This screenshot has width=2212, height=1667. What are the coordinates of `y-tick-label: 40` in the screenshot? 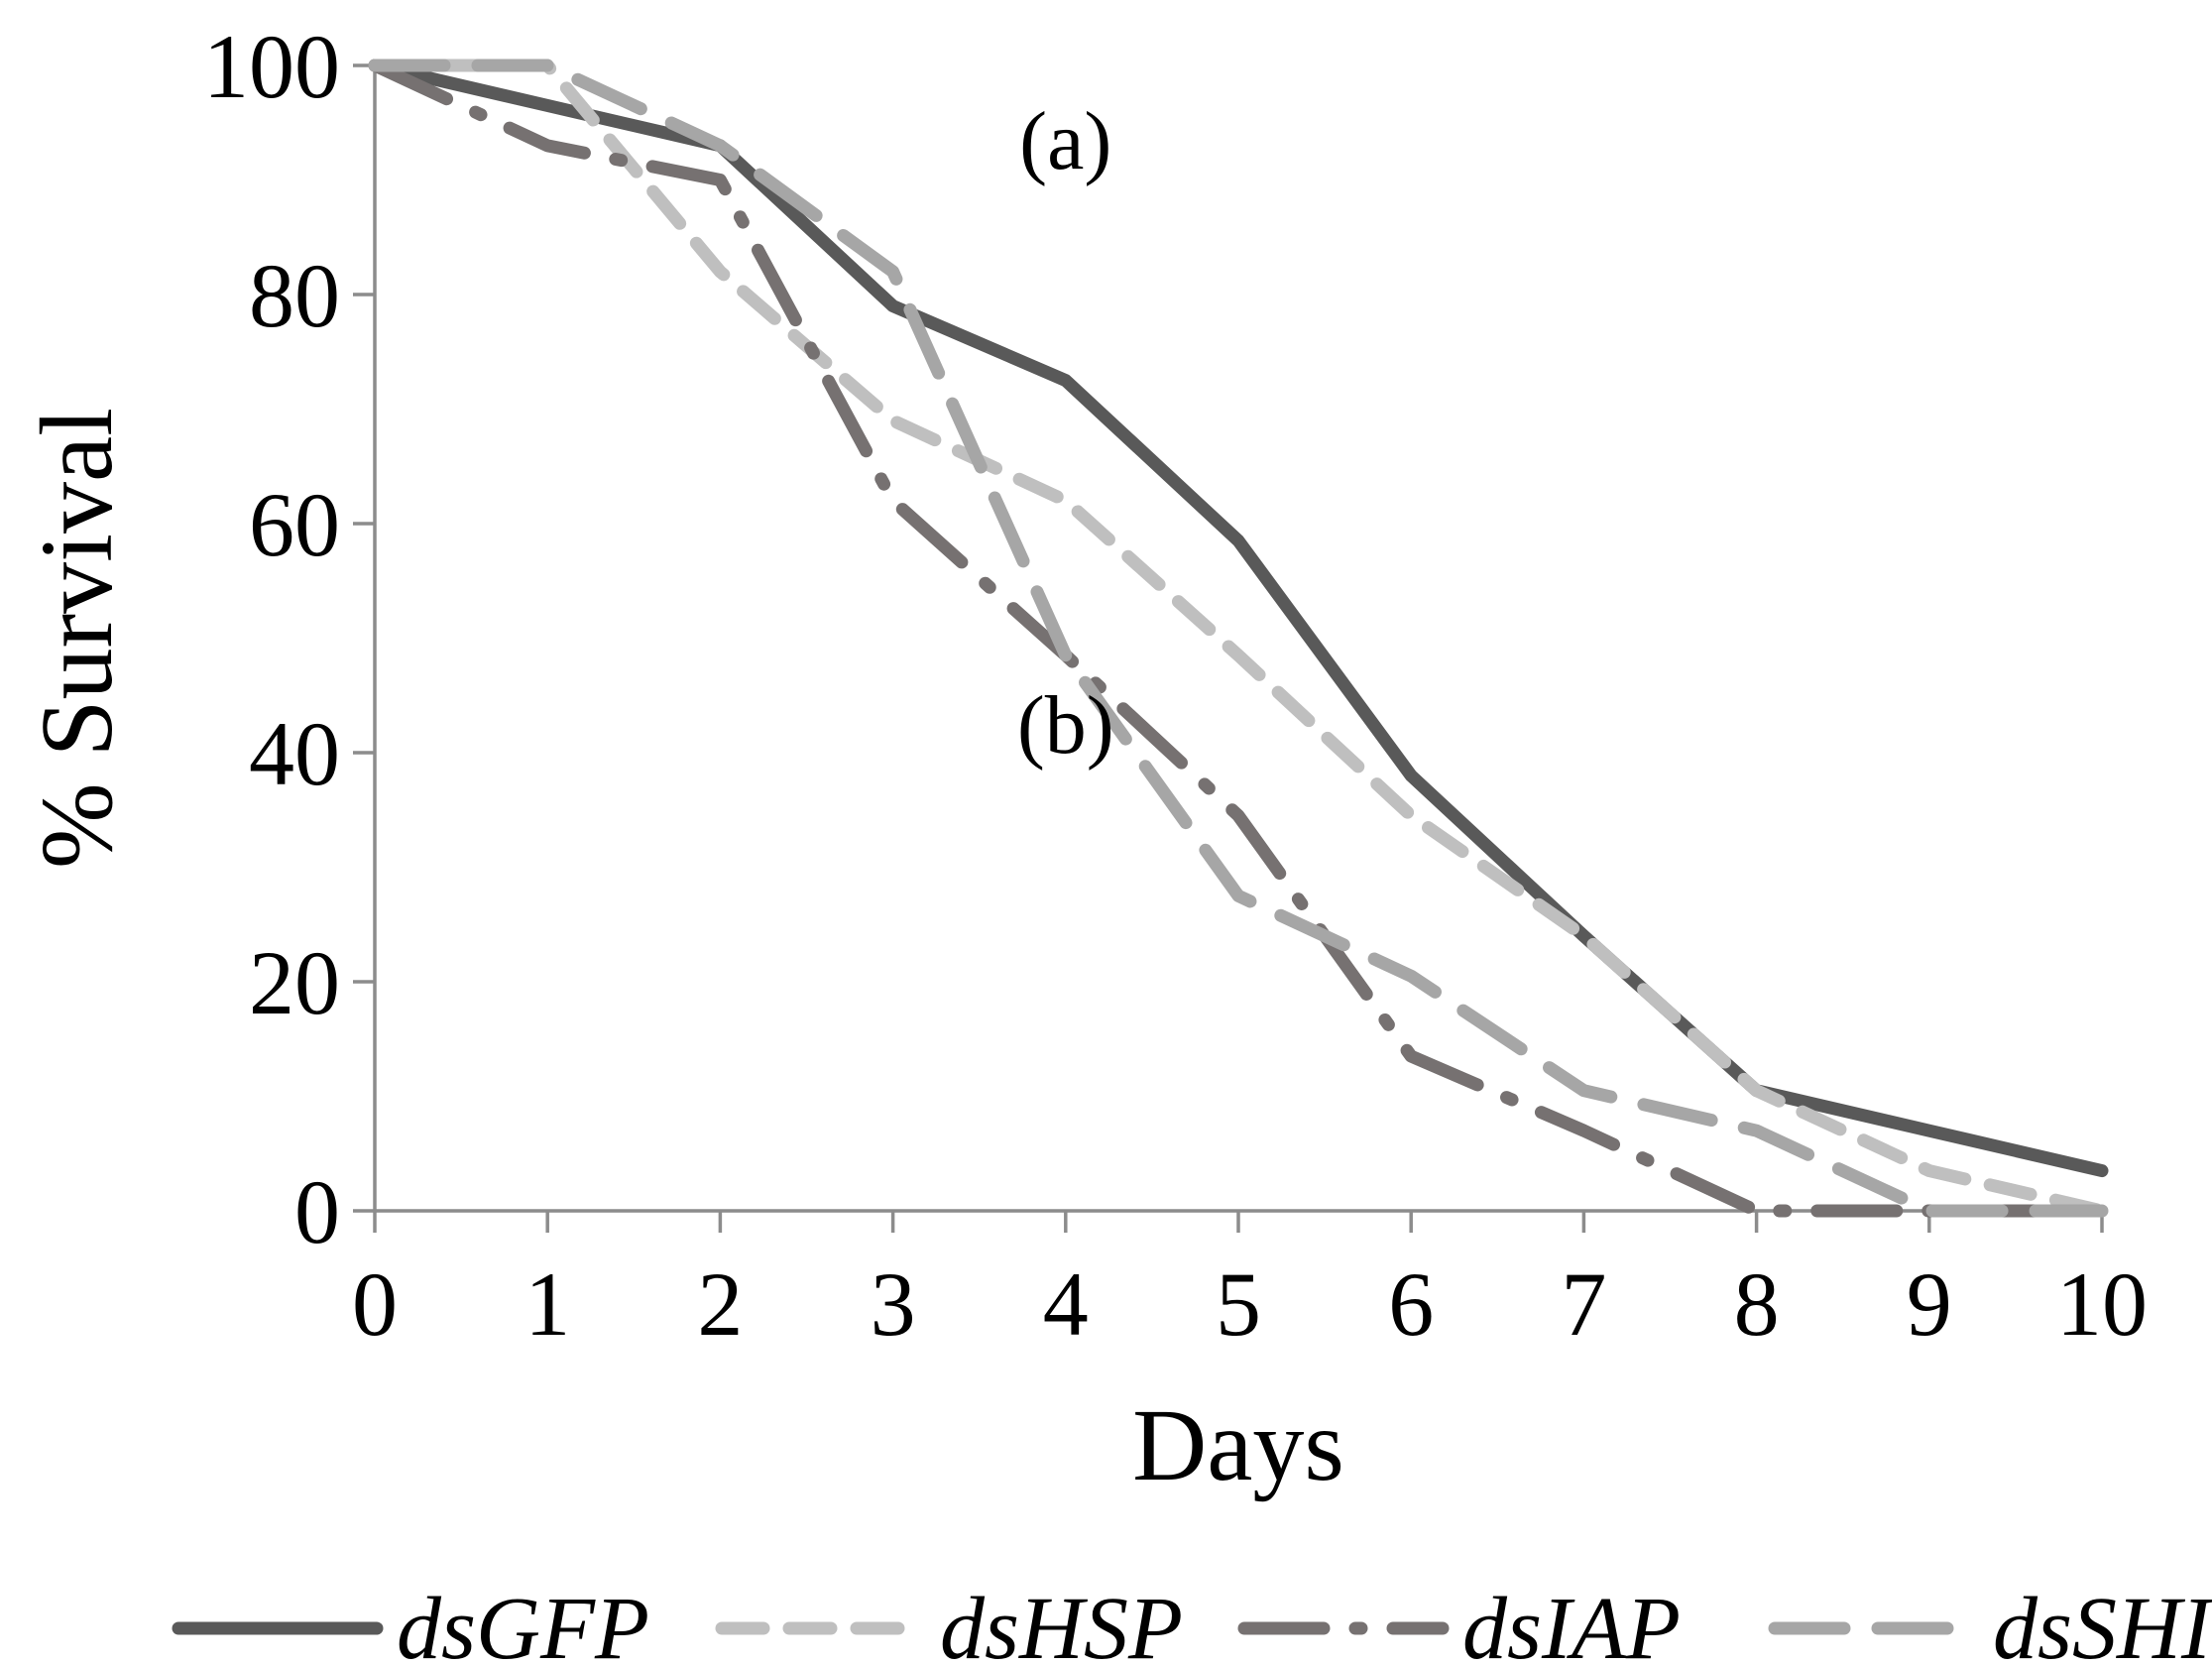 It's located at (294, 754).